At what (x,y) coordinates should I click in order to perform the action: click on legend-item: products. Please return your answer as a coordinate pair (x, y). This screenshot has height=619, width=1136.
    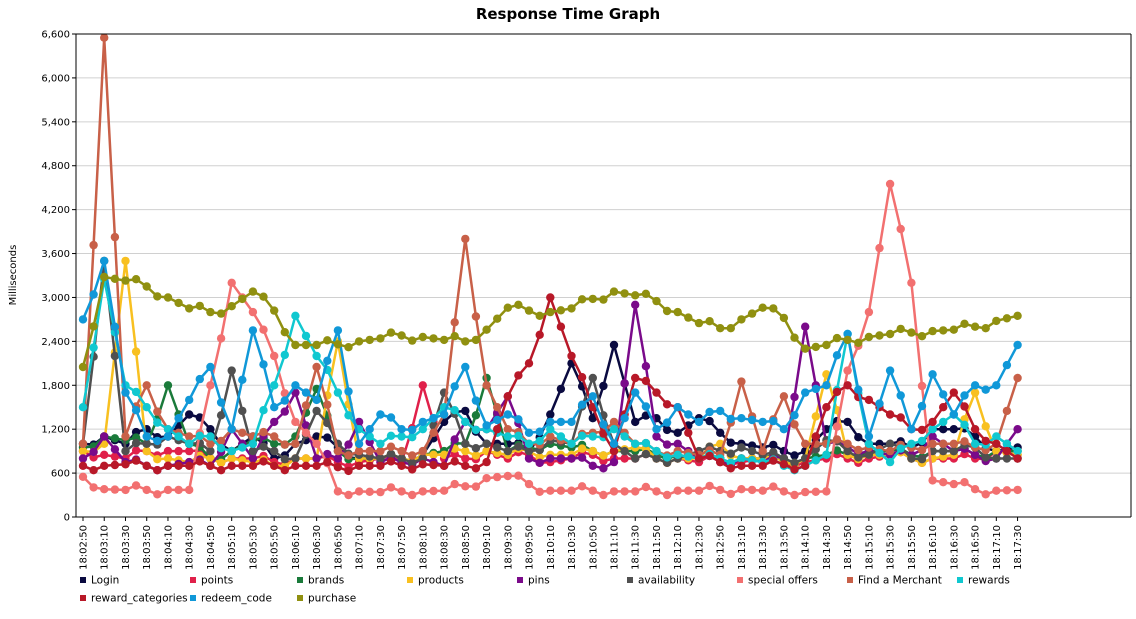
    Looking at the image, I should click on (435, 581).